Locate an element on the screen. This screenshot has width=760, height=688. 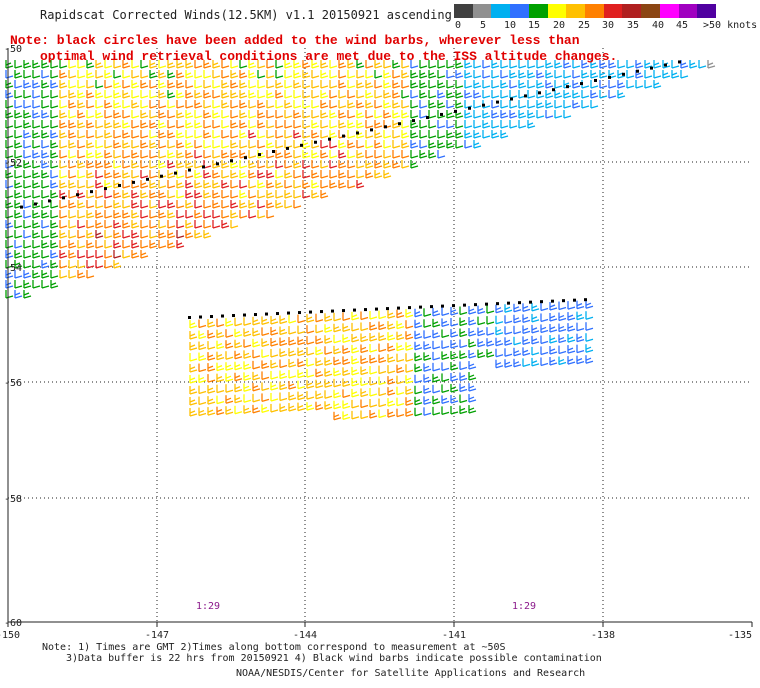
legend-label: 30 is located at coordinates (608, 25).